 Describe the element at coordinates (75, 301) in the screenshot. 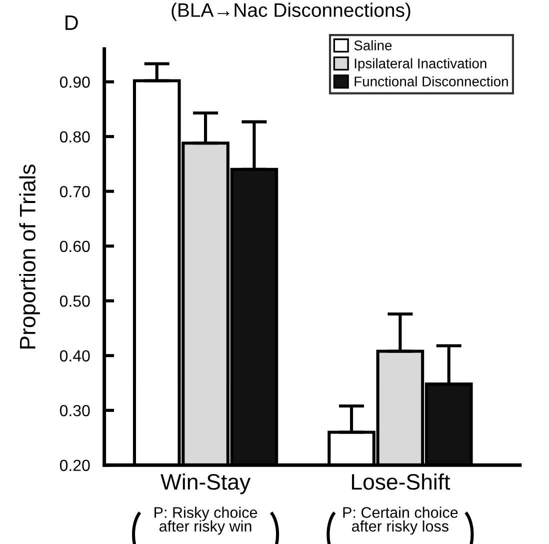

I see `y-tick-label: 0.50` at that location.